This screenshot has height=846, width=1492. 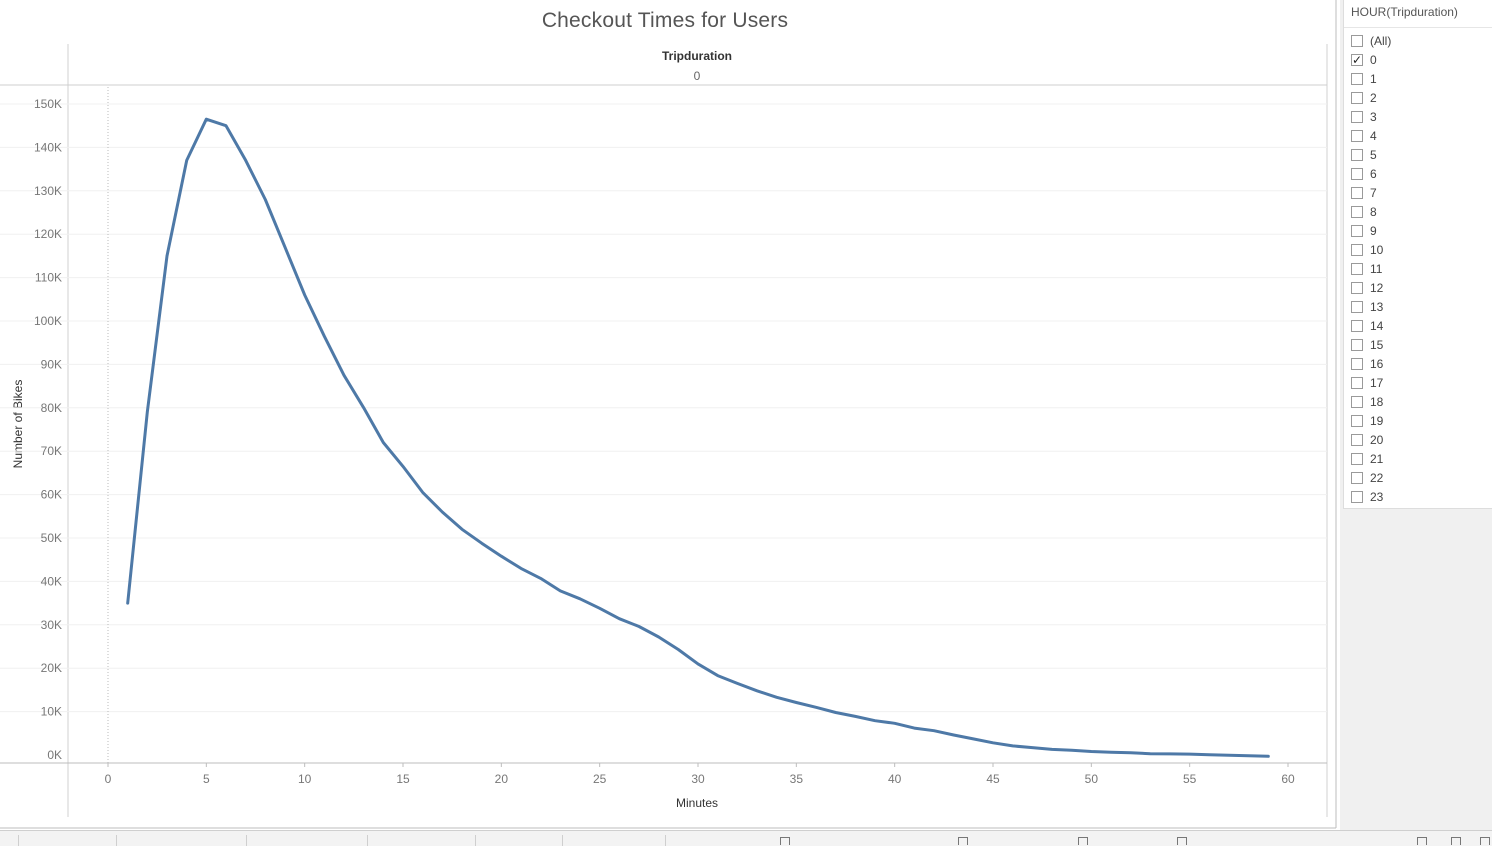 I want to click on filter-option-16: 16, so click(x=1421, y=363).